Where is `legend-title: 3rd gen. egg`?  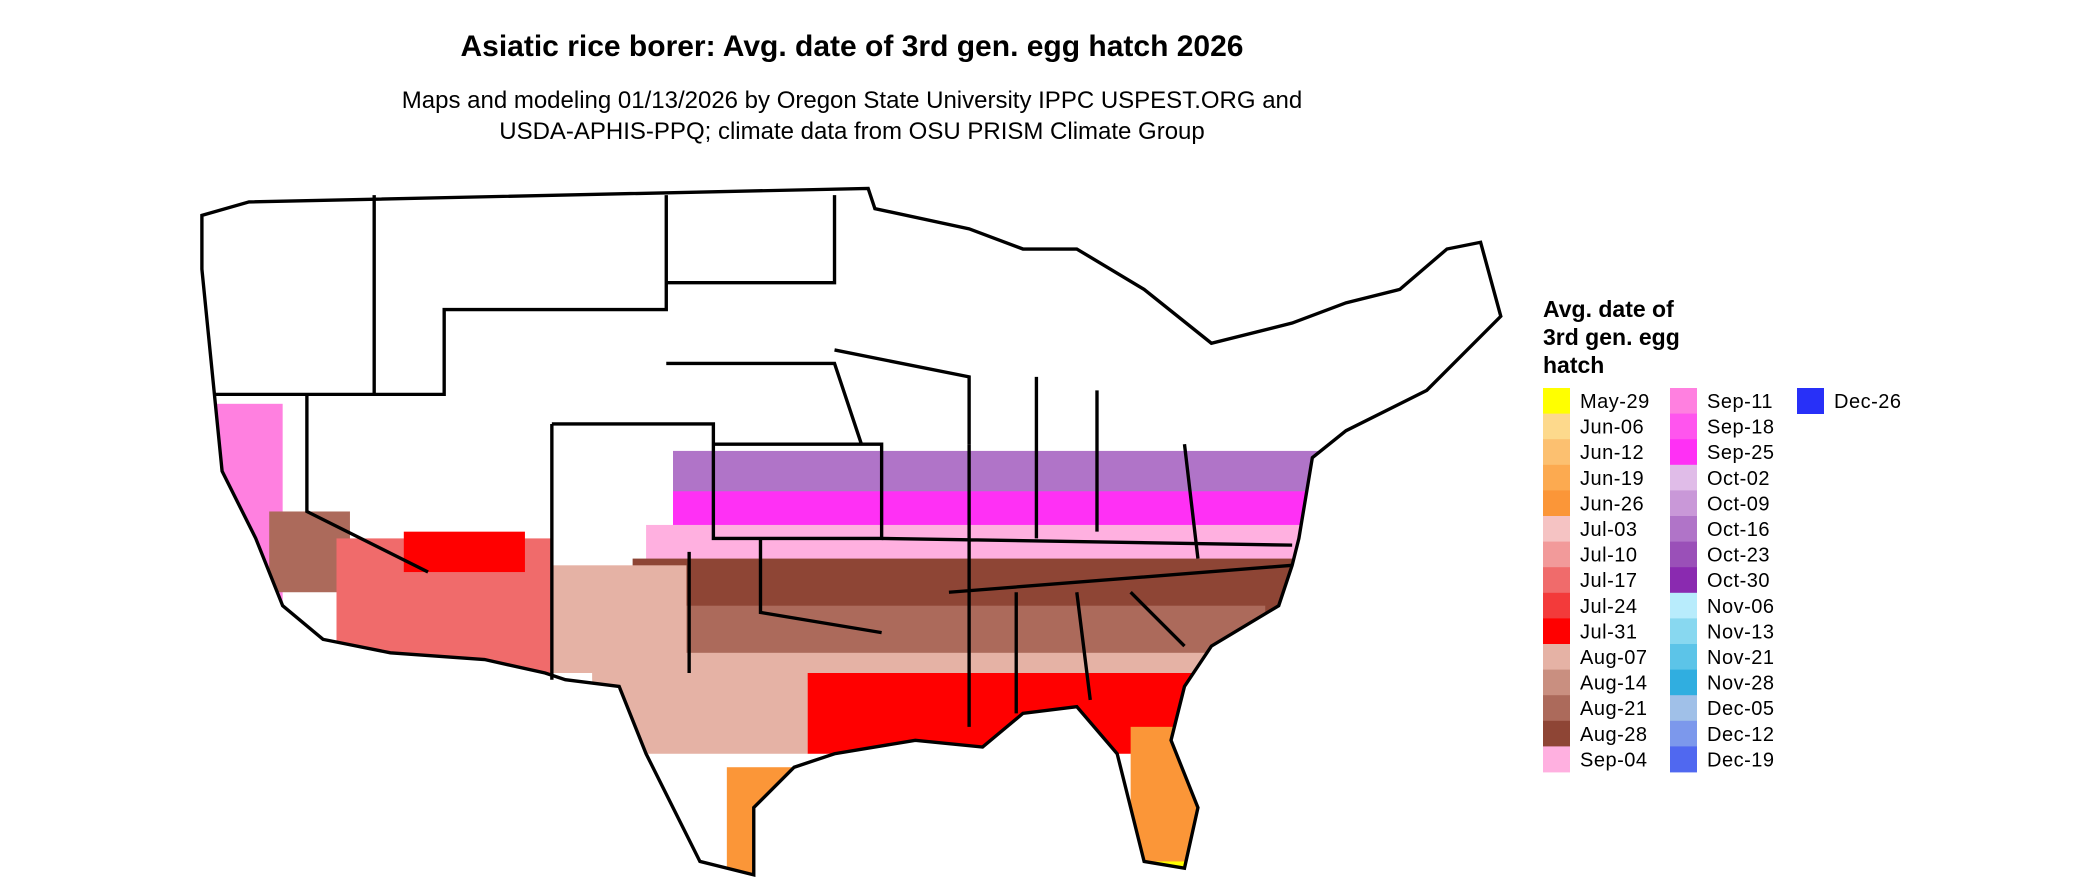 legend-title: 3rd gen. egg is located at coordinates (1611, 337).